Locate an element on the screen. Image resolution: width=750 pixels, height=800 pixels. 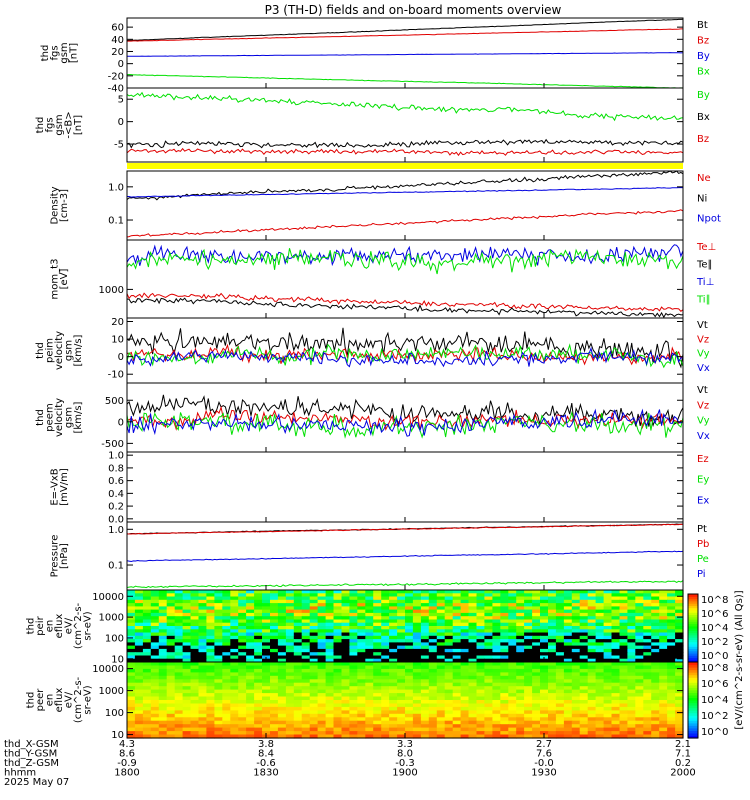
y-axis-label: (cm^2-s- is located at coordinates (78, 625).